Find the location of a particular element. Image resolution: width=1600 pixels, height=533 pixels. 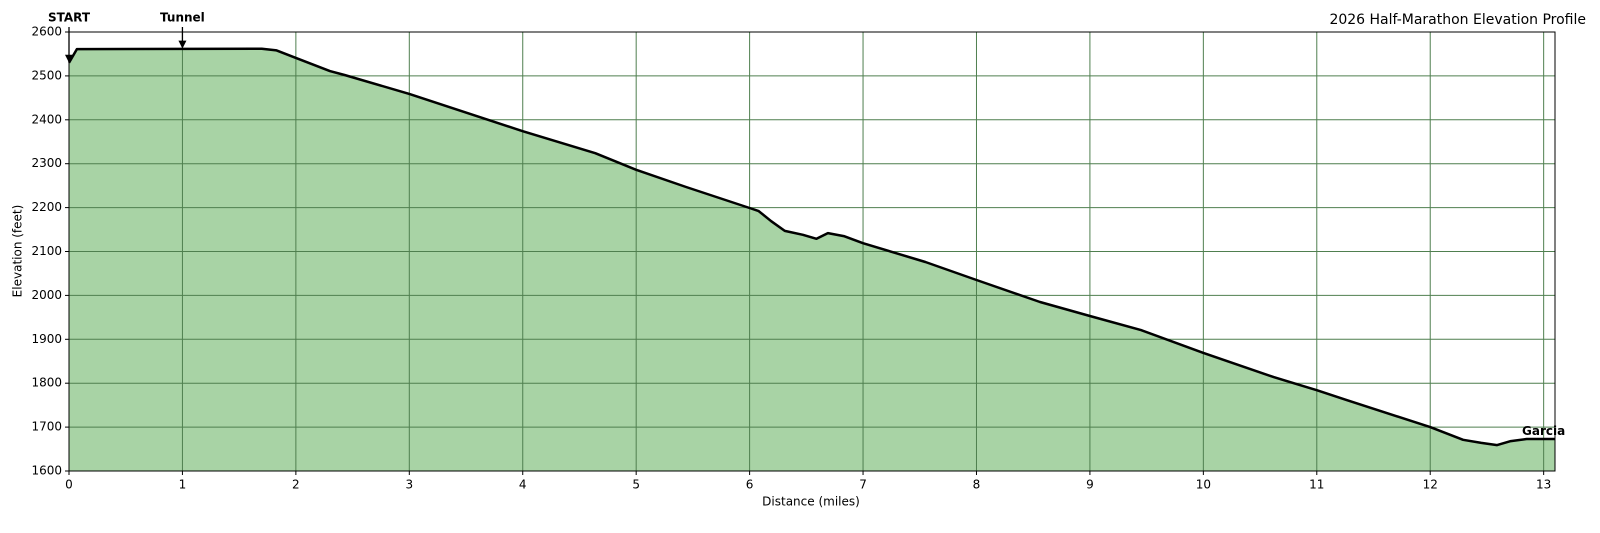

y-tick-label: 1800 is located at coordinates (46, 383).